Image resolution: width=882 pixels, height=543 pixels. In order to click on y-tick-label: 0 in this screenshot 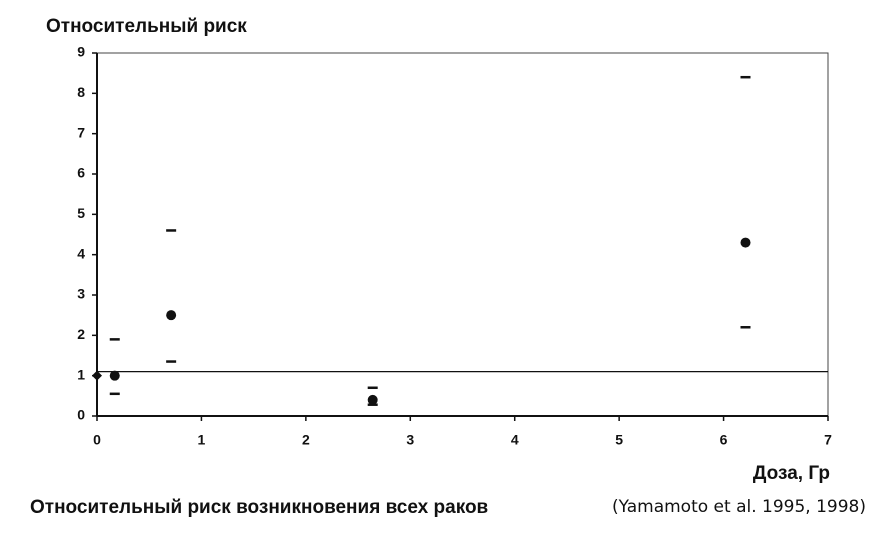, I will do `click(81, 415)`.